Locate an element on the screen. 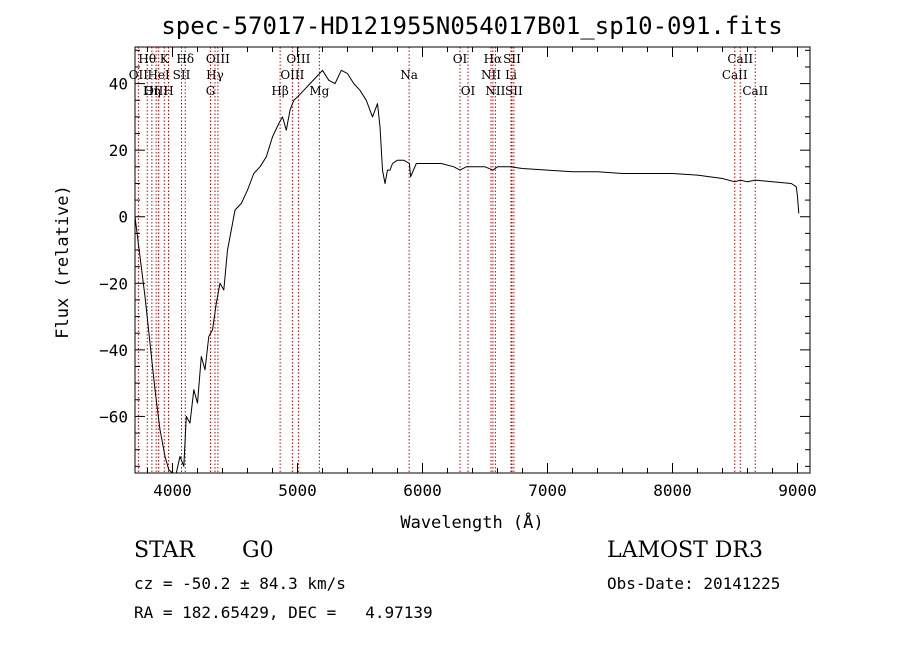 This screenshot has height=649, width=900. line-label-0: Hθ is located at coordinates (147, 59).